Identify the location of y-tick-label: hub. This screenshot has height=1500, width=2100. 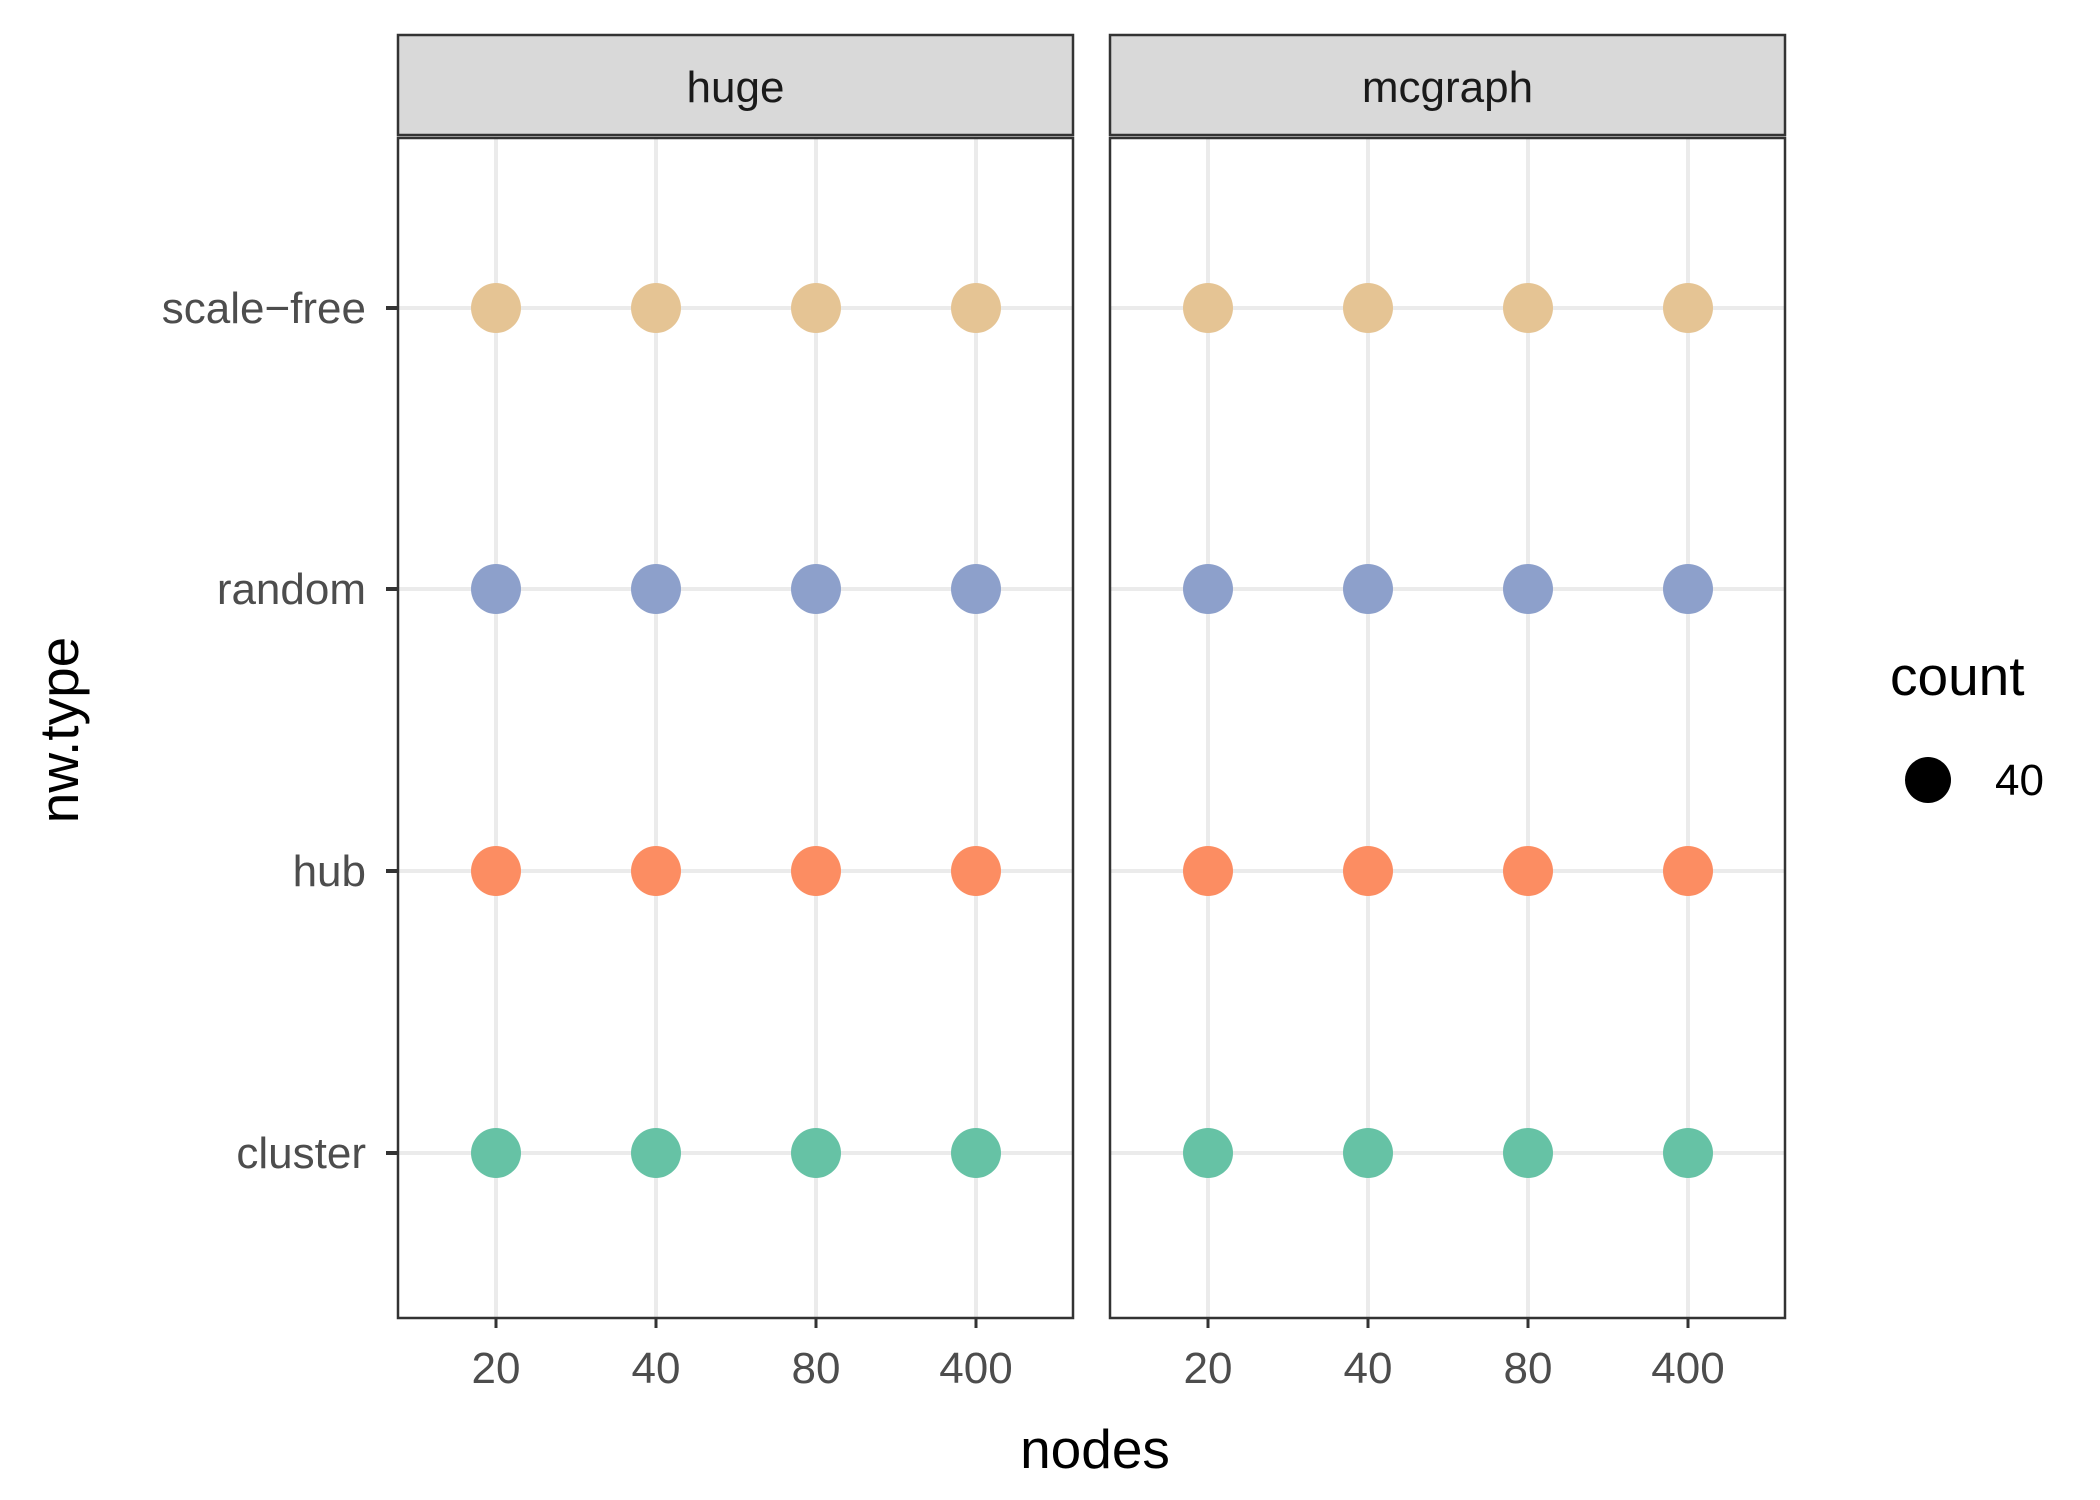
(329, 871).